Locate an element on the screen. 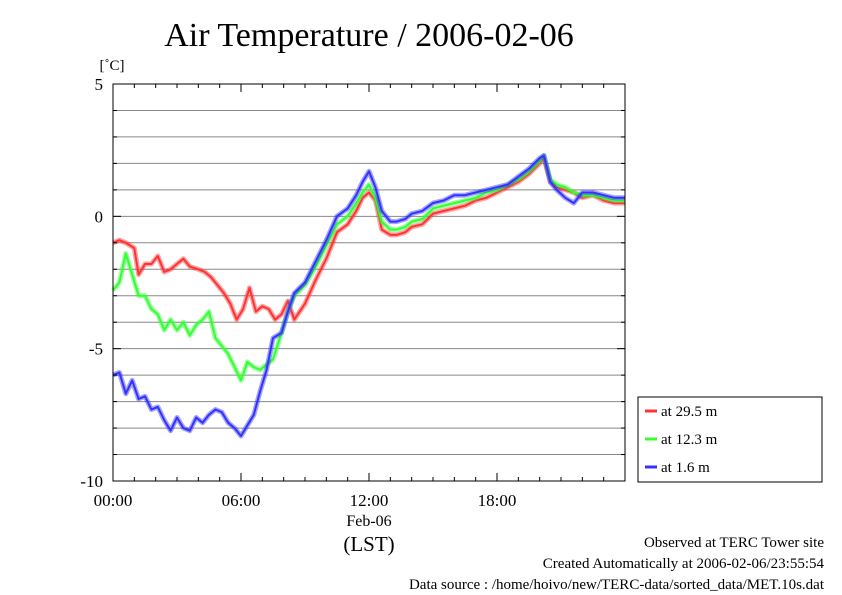  y-axis-unit-label: [˚C] is located at coordinates (112, 66).